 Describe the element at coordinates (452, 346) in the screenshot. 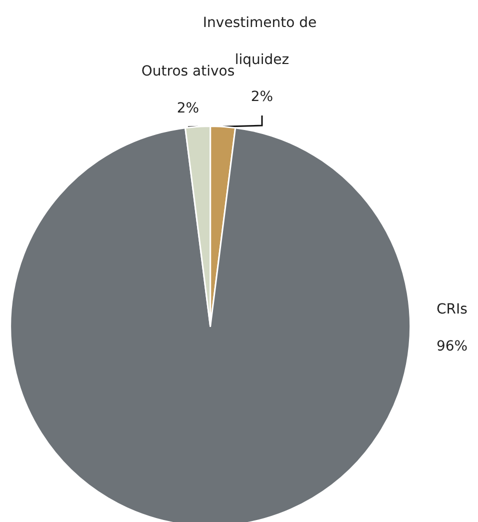

I see `data-label: 96%` at that location.